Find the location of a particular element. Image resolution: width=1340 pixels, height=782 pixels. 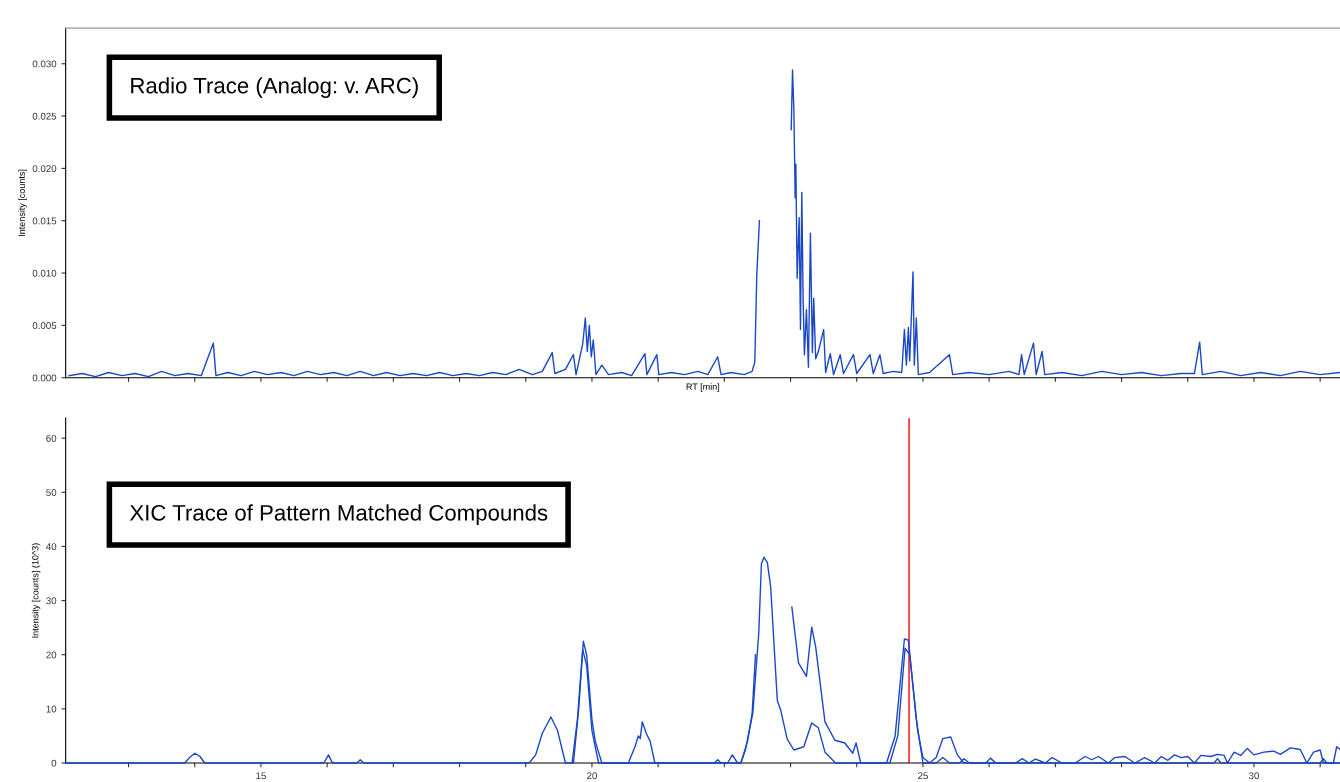

x-tick-label: 15 is located at coordinates (261, 776).